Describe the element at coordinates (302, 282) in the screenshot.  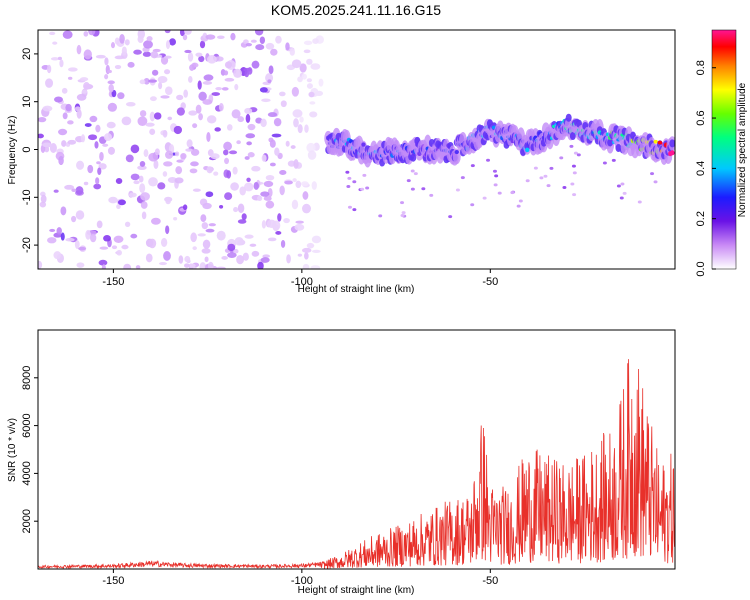
I see `spectrogram-x-tick-label: -100` at that location.